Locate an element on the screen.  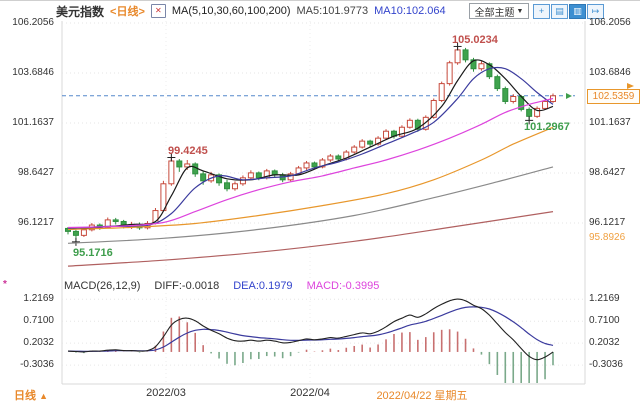
candle-style-button: ▥ is located at coordinates (577, 11).